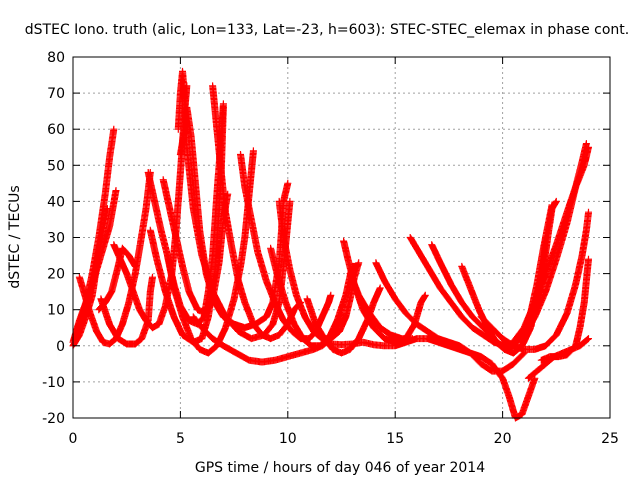  Describe the element at coordinates (56, 58) in the screenshot. I see `y-tick-label: 80` at that location.